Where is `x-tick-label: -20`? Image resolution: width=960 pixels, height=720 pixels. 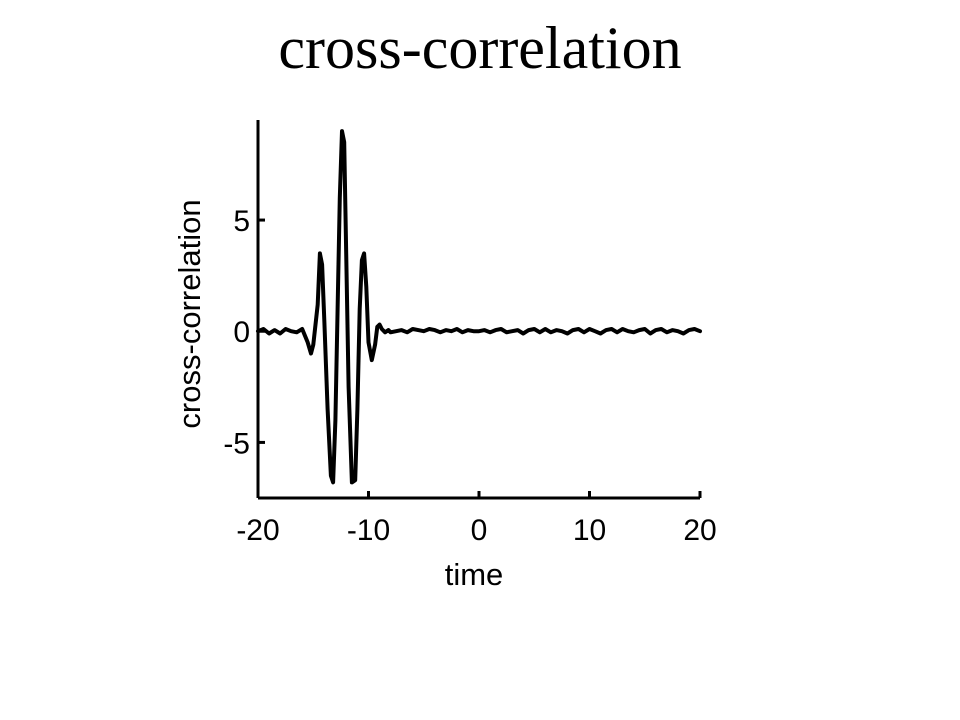
x-tick-label: -20 is located at coordinates (257, 530).